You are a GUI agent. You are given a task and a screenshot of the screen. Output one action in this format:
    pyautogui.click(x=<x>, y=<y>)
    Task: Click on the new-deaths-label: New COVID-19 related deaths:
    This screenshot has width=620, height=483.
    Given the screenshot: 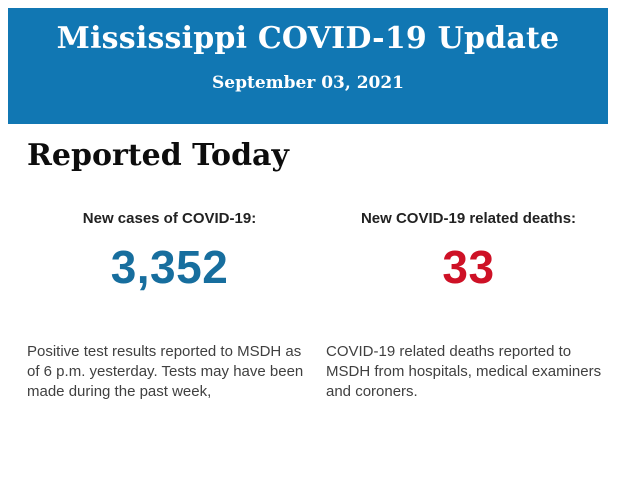 What is the action you would take?
    pyautogui.click(x=468, y=218)
    